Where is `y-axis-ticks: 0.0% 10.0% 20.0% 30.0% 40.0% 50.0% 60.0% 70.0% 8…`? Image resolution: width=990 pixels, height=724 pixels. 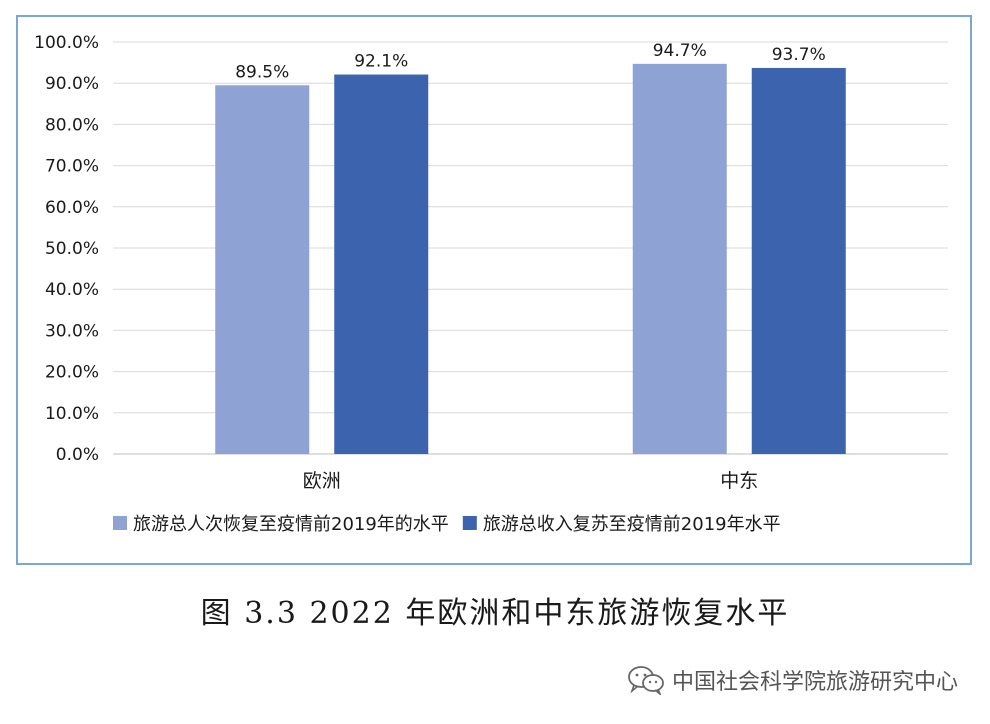 y-axis-ticks: 0.0% 10.0% 20.0% 30.0% 40.0% 50.0% 60.0% 70.0% 8… is located at coordinates (66, 249).